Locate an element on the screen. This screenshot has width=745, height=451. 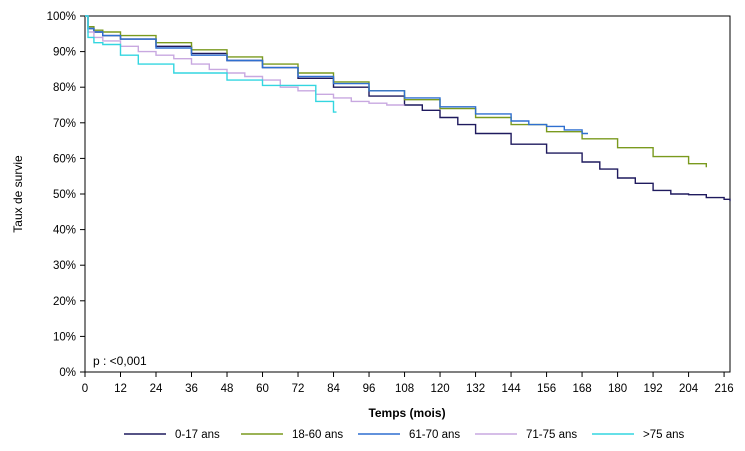
x-tick-label: 96 is located at coordinates (369, 389).